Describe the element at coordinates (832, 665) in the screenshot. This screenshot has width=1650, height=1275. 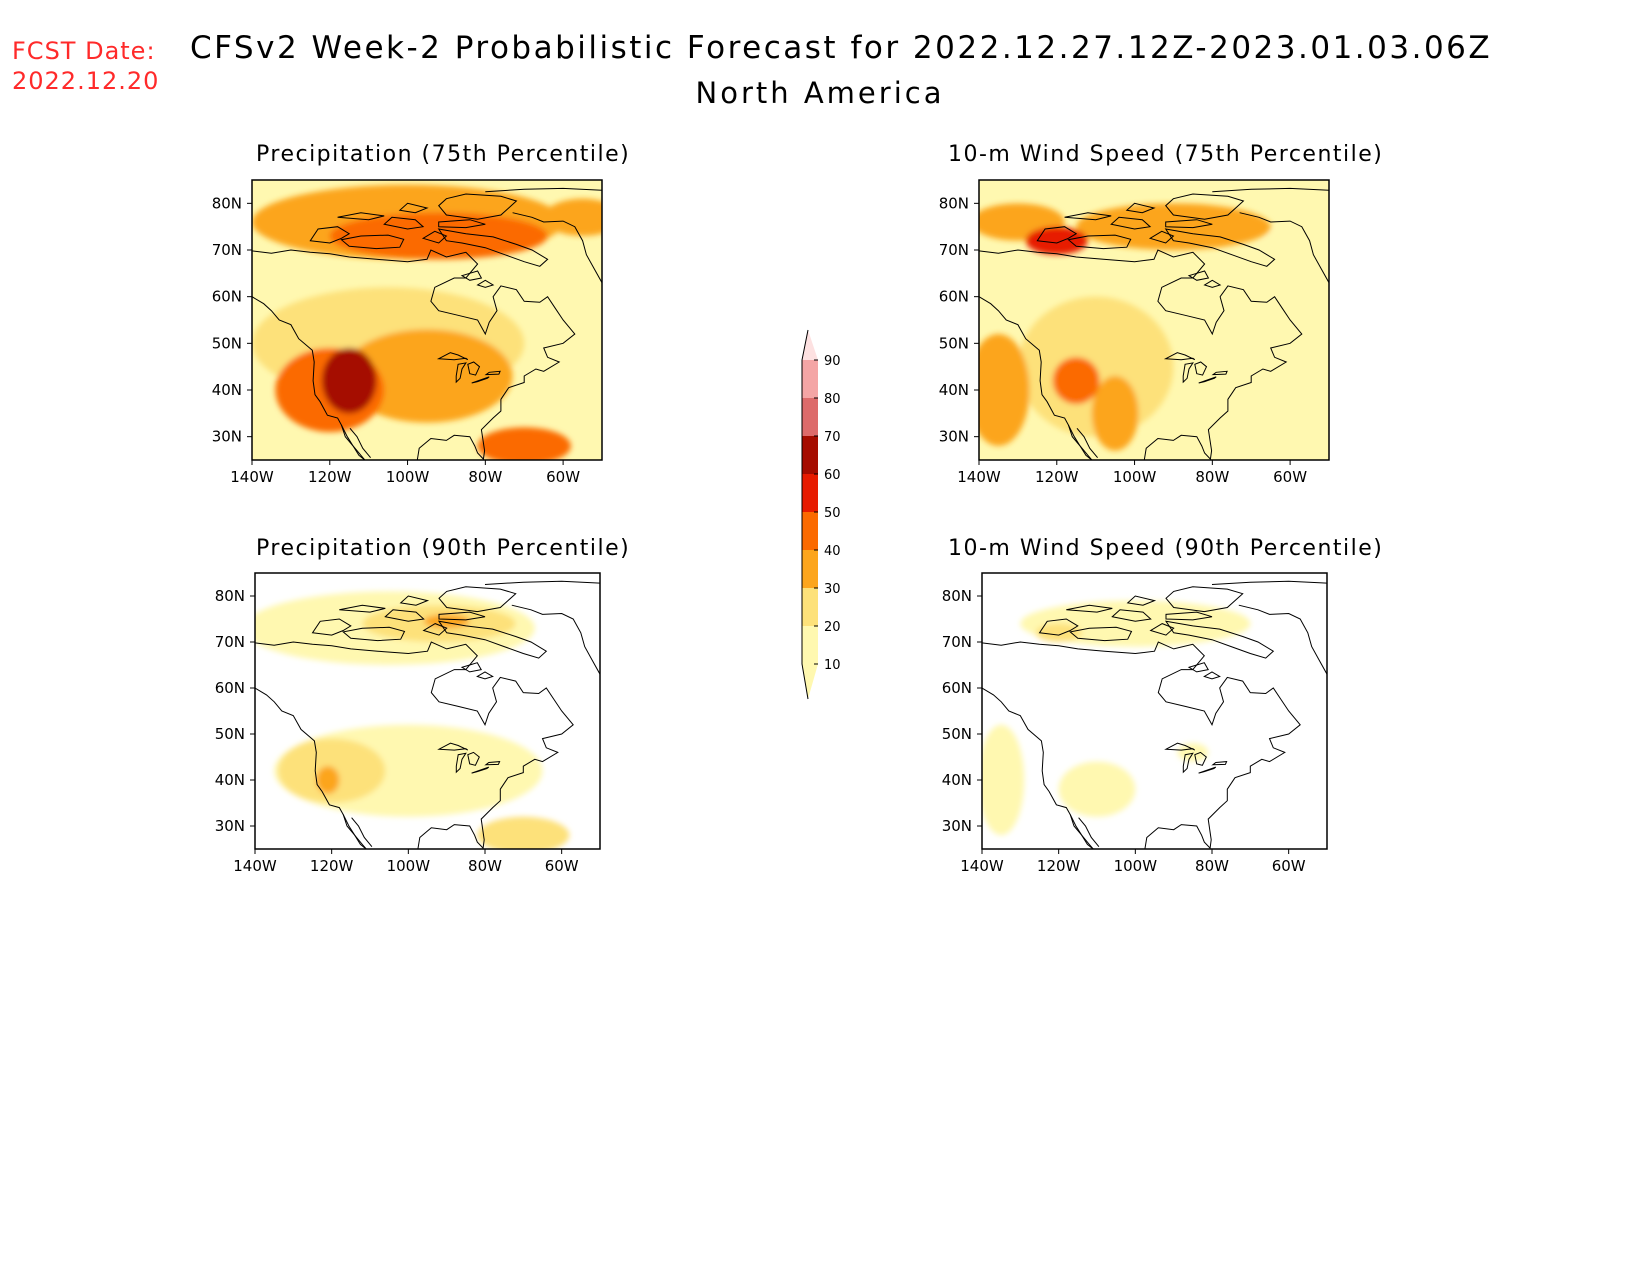
I see `colorbar-label: 10` at that location.